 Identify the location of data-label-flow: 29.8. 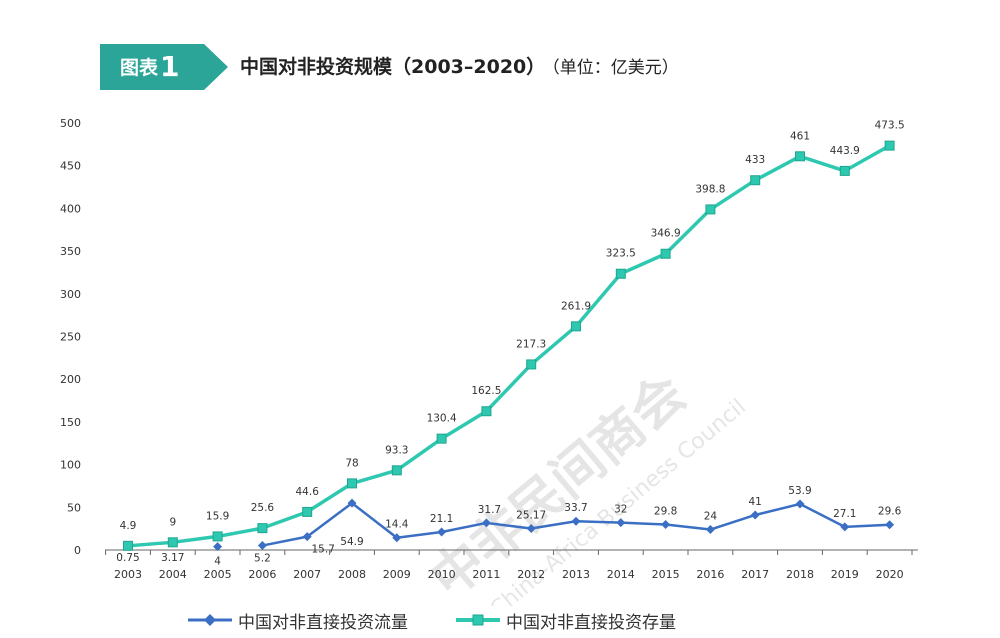
(665, 512).